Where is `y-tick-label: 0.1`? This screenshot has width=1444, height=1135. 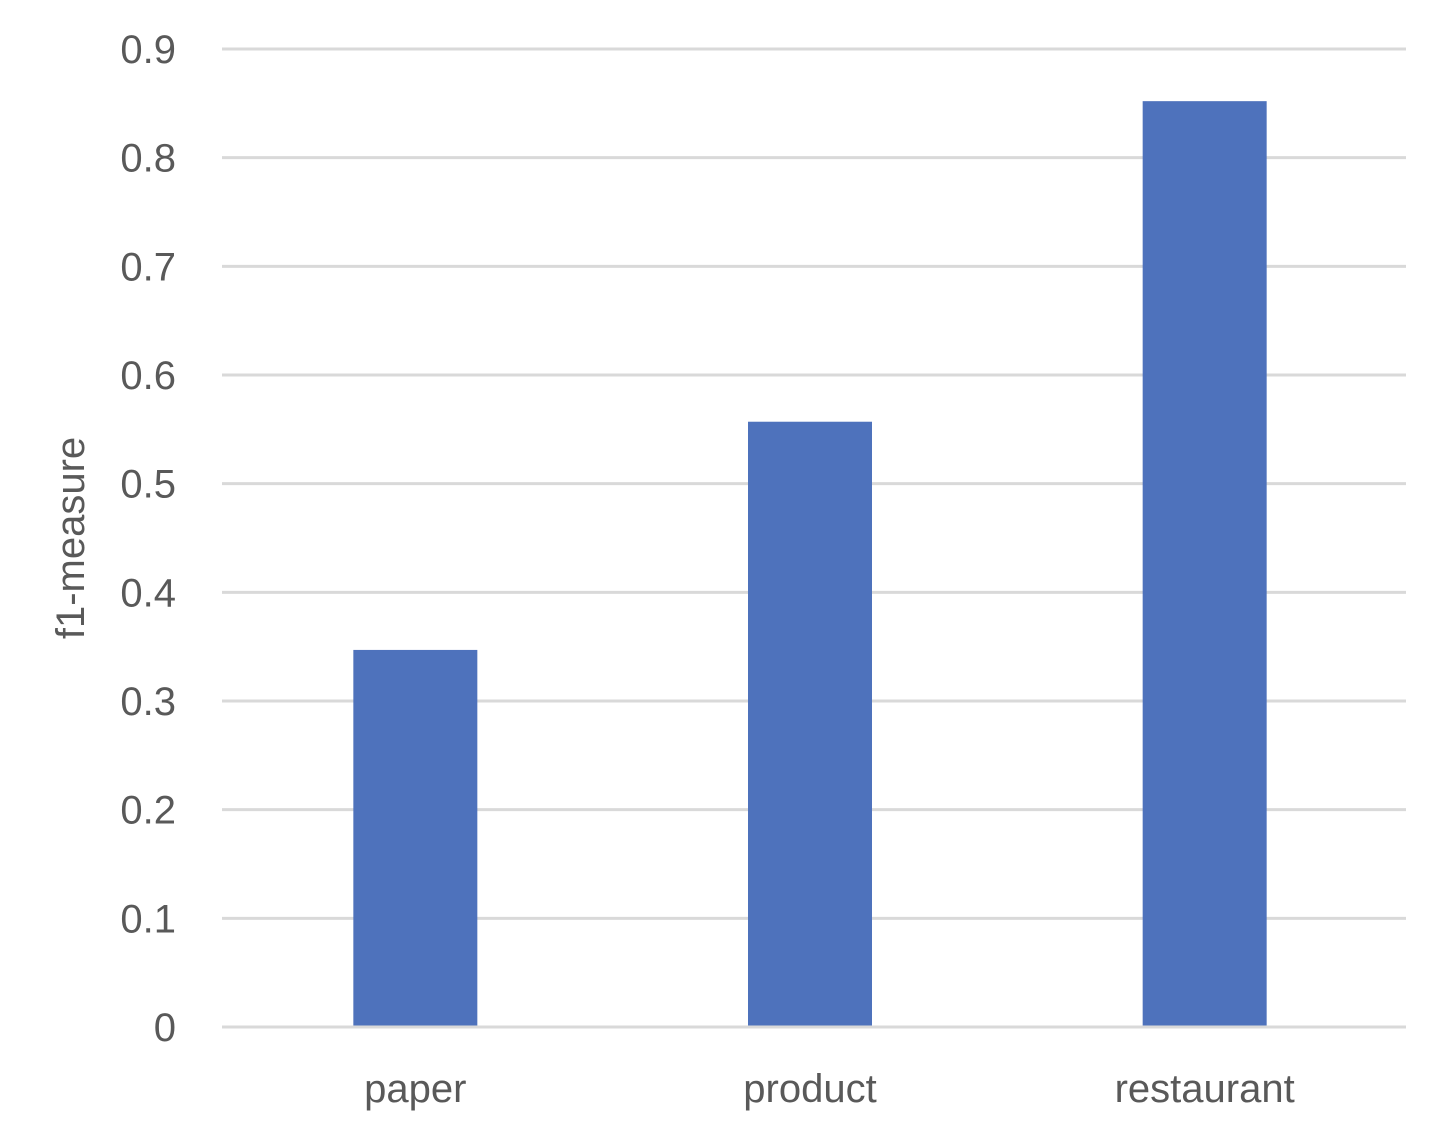
y-tick-label: 0.1 is located at coordinates (148, 919).